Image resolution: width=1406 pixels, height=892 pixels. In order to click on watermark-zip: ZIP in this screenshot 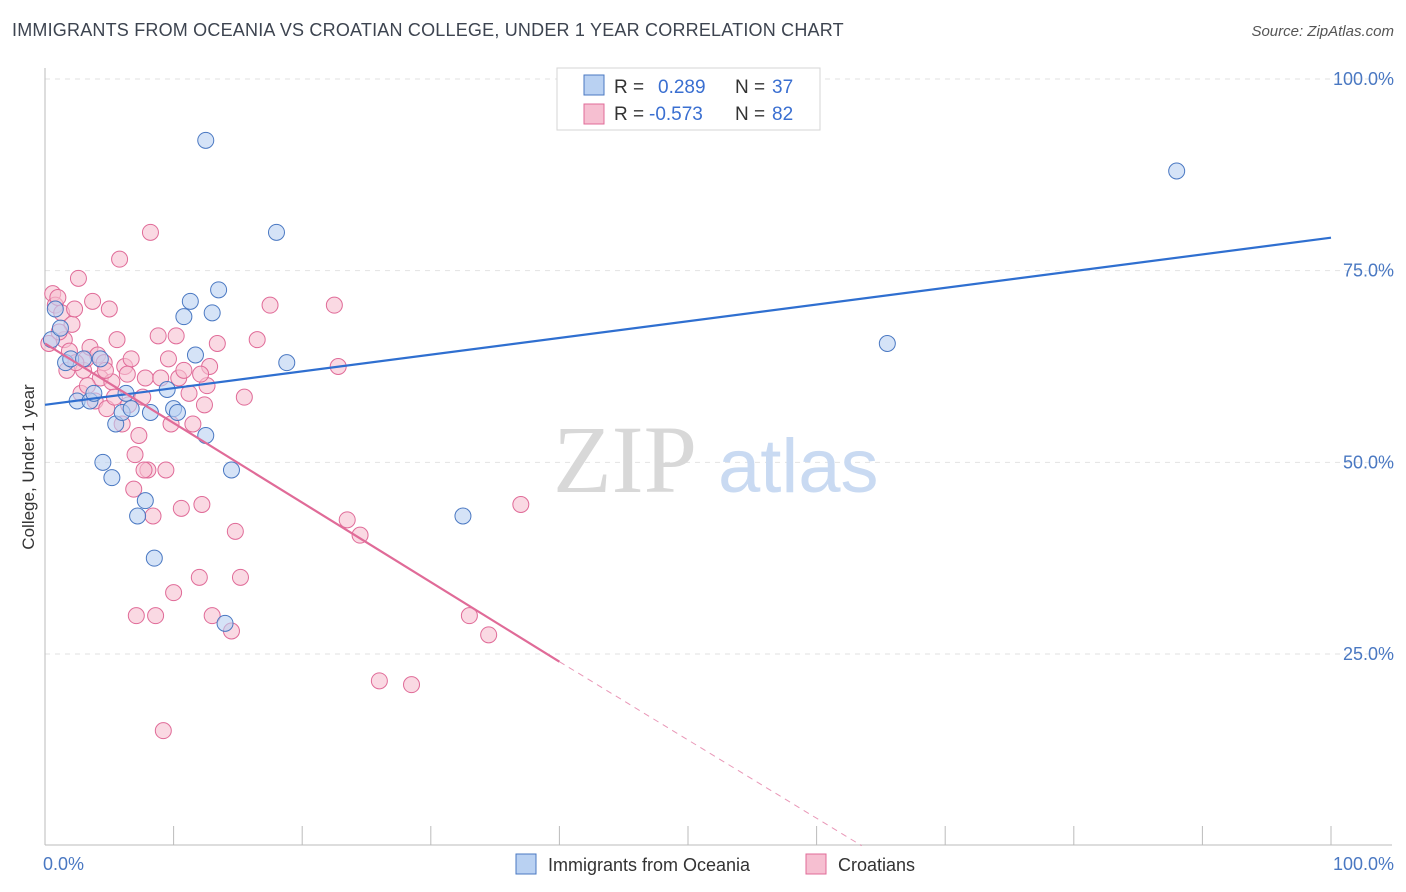, I will do `click(625, 459)`.